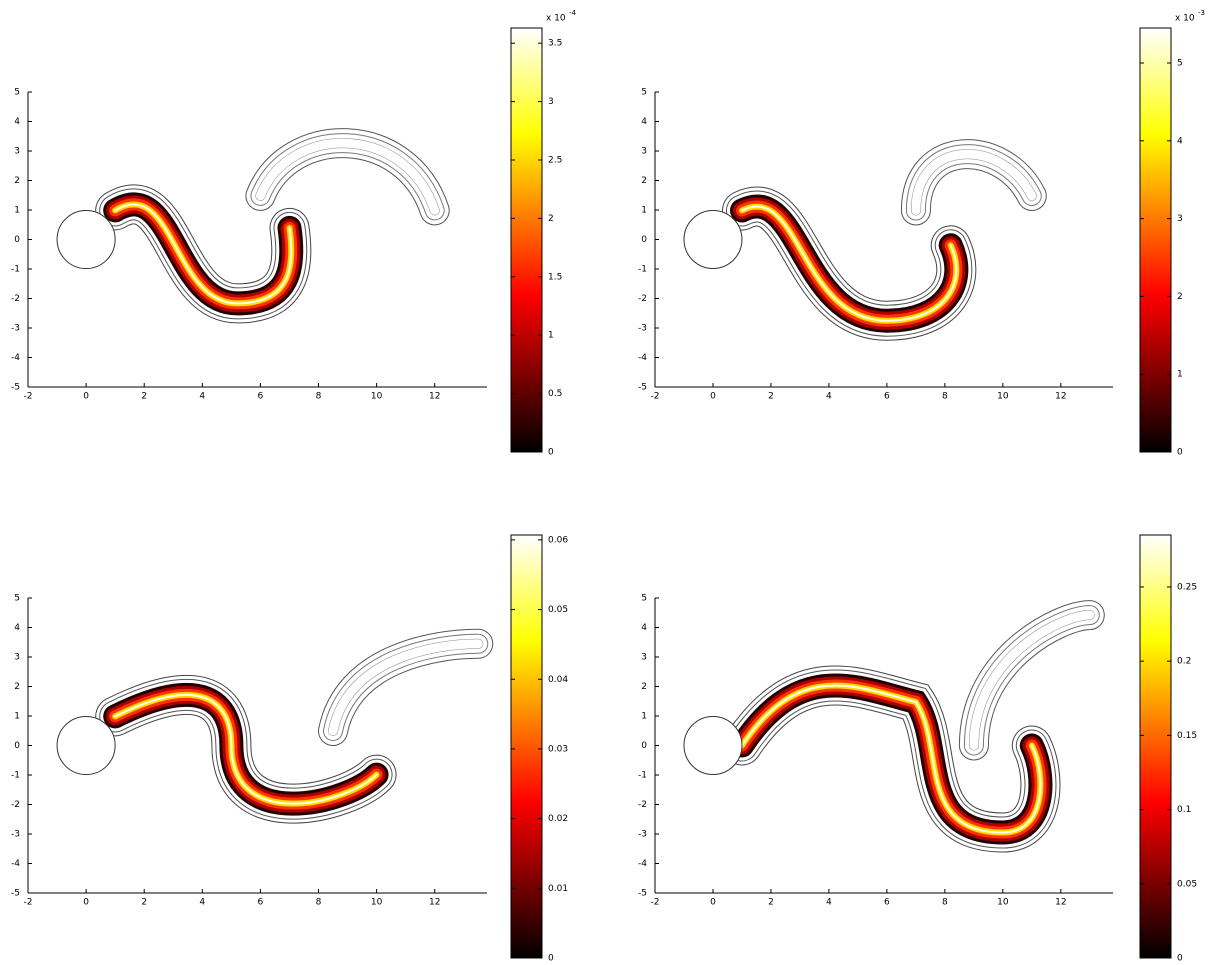  What do you see at coordinates (558, 889) in the screenshot?
I see `colorbar-tick-label: 0.01` at bounding box center [558, 889].